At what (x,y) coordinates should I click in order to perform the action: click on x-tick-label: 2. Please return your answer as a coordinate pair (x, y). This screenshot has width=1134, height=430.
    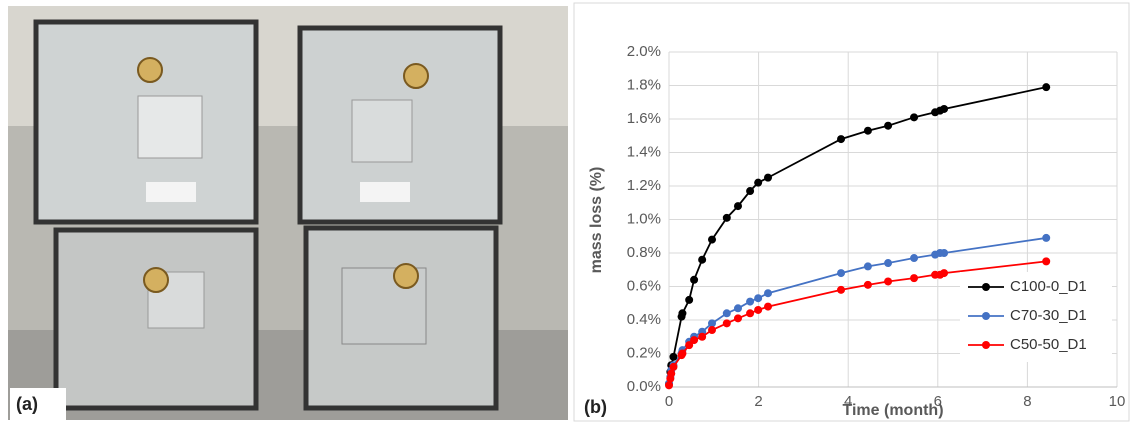
    Looking at the image, I should click on (758, 401).